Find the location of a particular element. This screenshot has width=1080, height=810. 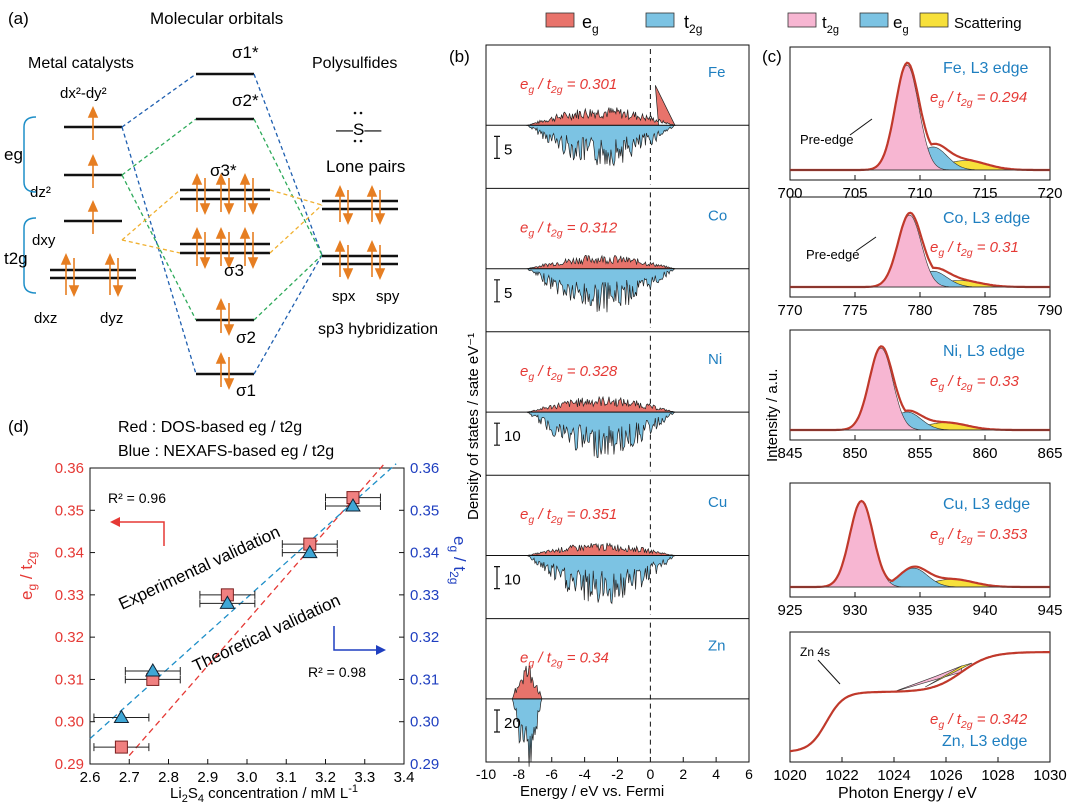

dz2-label: dz² is located at coordinates (40, 192).